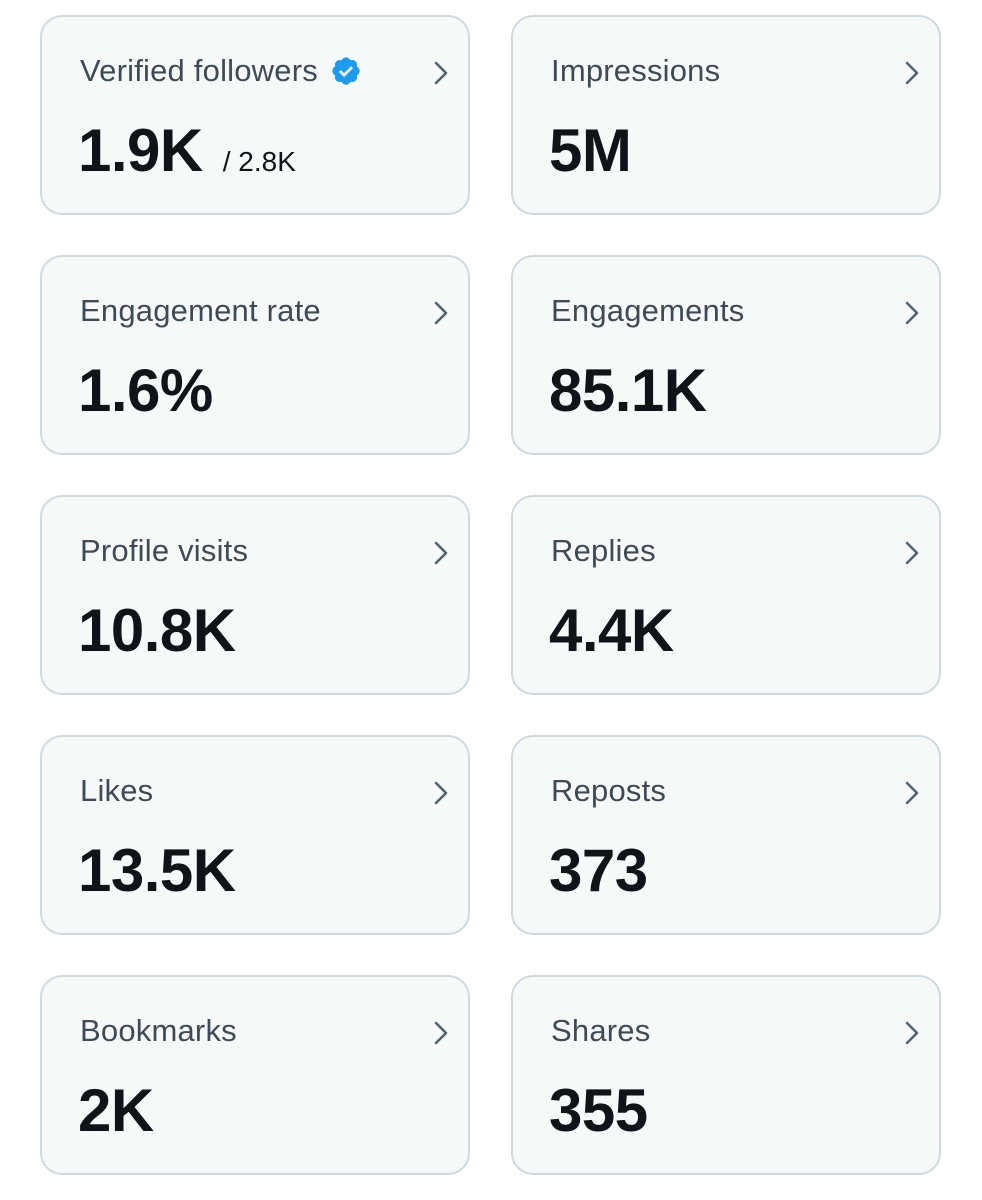 Image resolution: width=982 pixels, height=1200 pixels. I want to click on metric-label: Shares, so click(601, 1030).